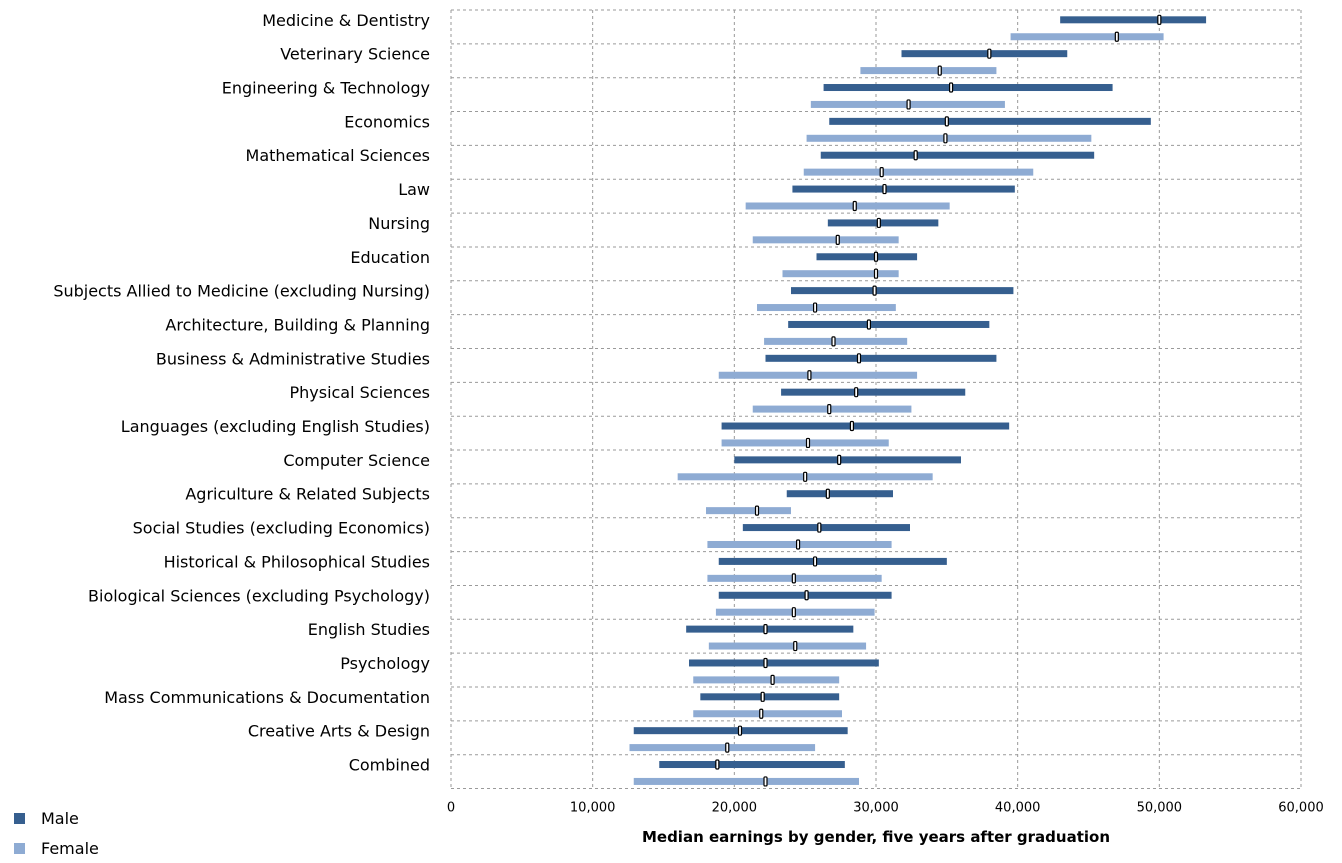 Image resolution: width=1342 pixels, height=863 pixels. Describe the element at coordinates (390, 257) in the screenshot. I see `category-label: Education` at that location.